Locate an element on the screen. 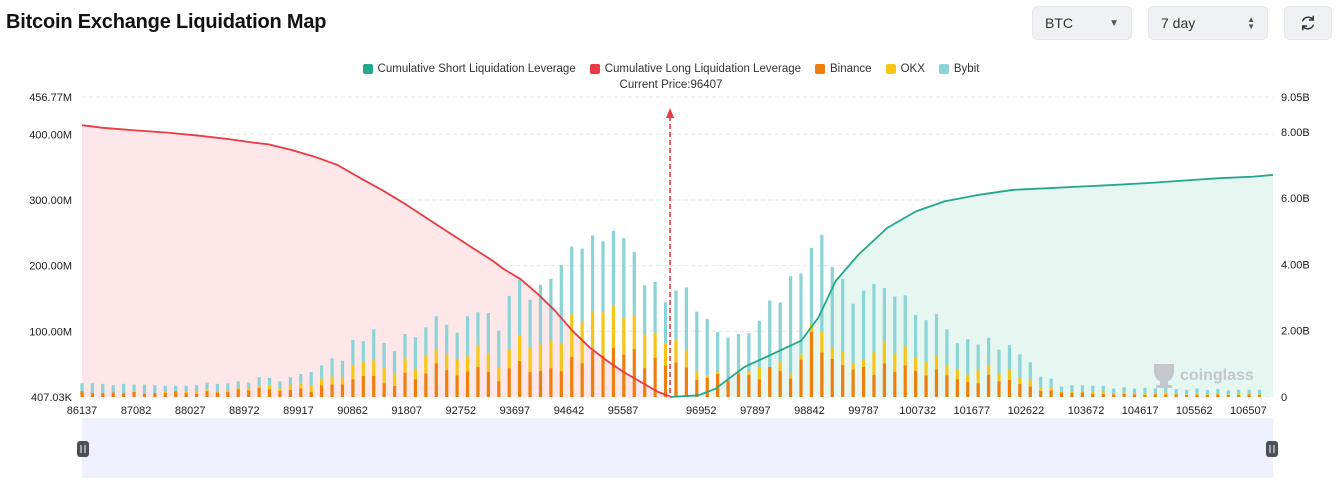  slider-track is located at coordinates (677, 448).